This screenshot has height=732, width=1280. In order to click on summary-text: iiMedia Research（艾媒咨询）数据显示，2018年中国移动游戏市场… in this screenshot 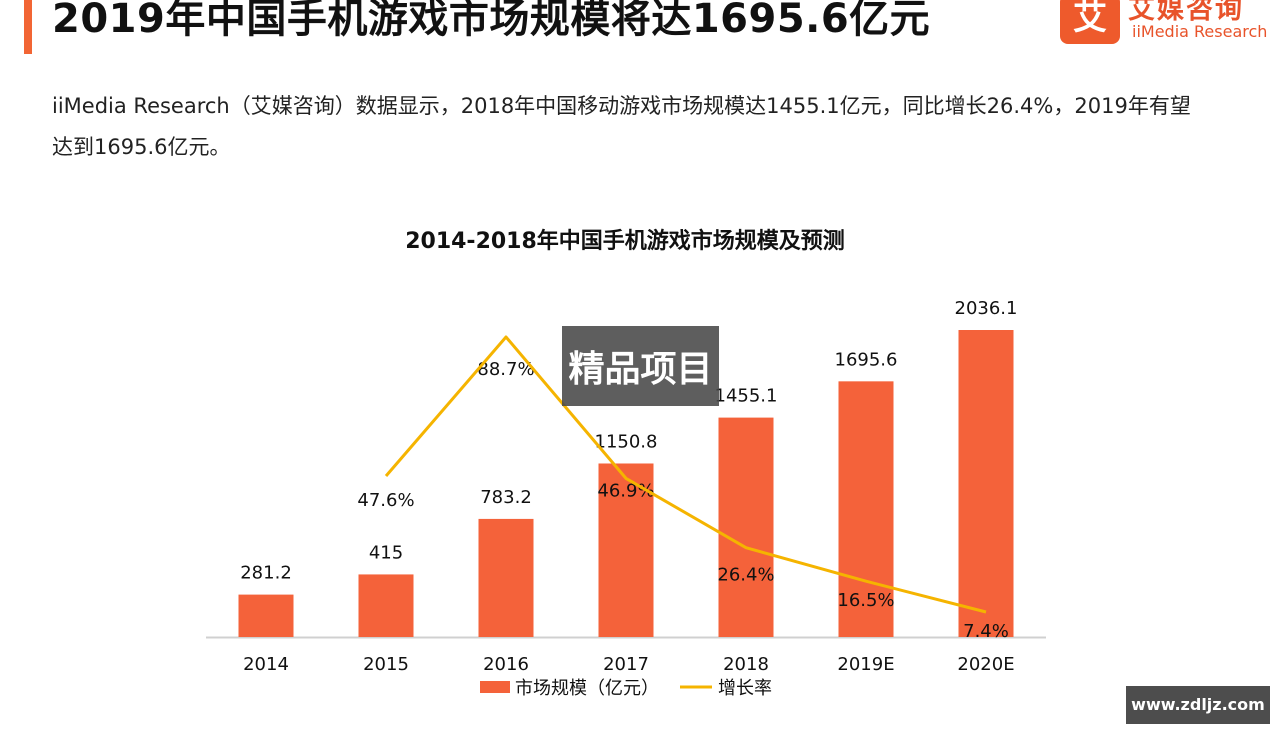, I will do `click(621, 126)`.